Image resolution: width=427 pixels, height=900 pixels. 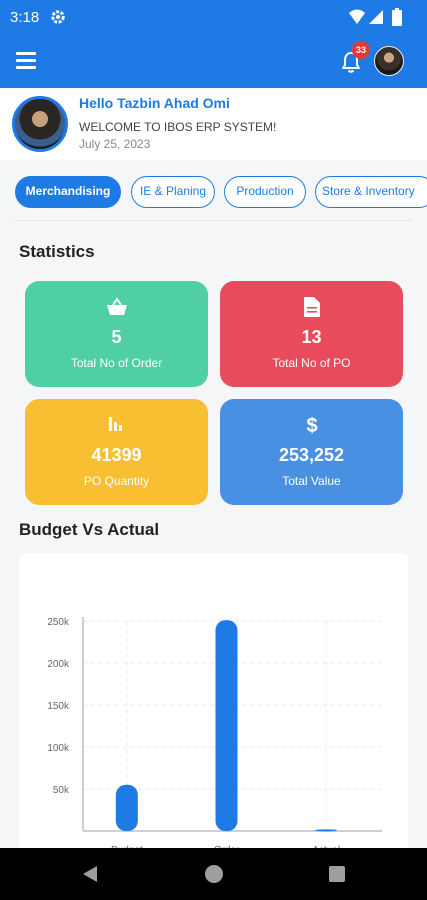 What do you see at coordinates (25, 17) in the screenshot?
I see `status-time: 3:18` at bounding box center [25, 17].